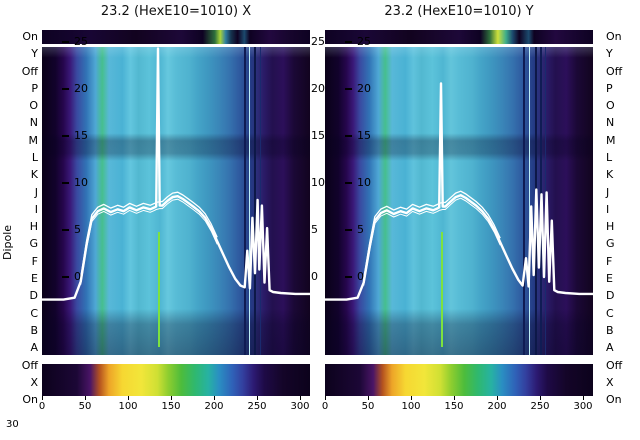 Image resolution: width=640 pixels, height=440 pixels. Describe the element at coordinates (34, 279) in the screenshot. I see `row-label: E` at that location.